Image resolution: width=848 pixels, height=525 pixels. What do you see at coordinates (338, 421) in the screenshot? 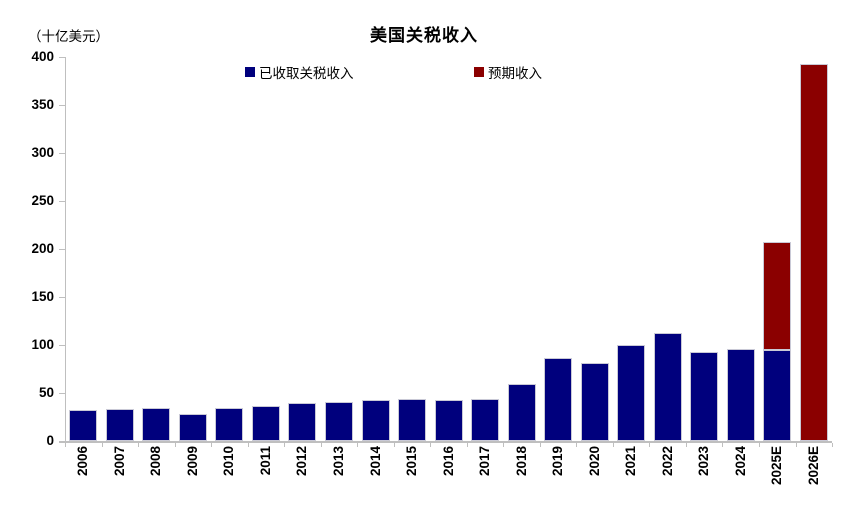
I see `bar-segment-collected-2013` at bounding box center [338, 421].